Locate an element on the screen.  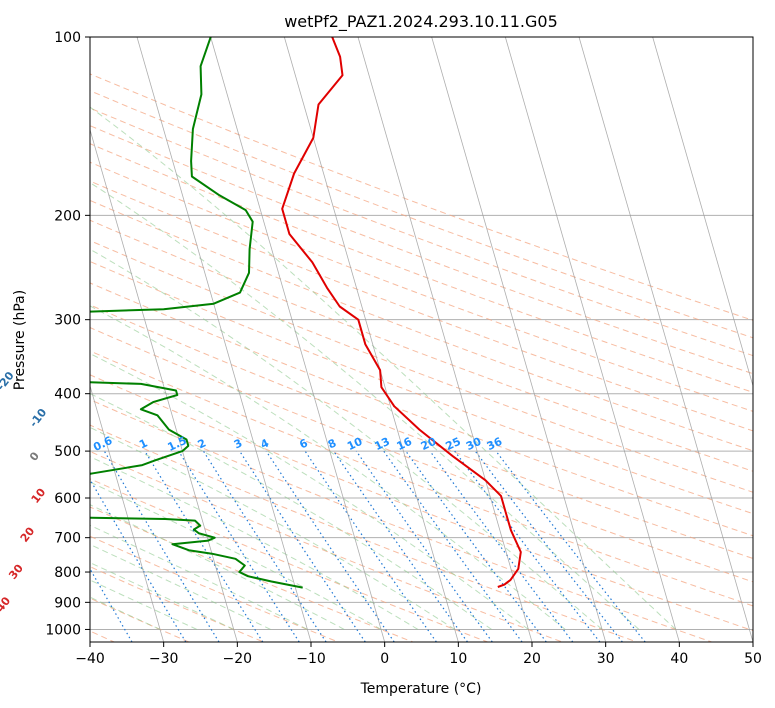
x-tick-label: 50 is located at coordinates (753, 659).